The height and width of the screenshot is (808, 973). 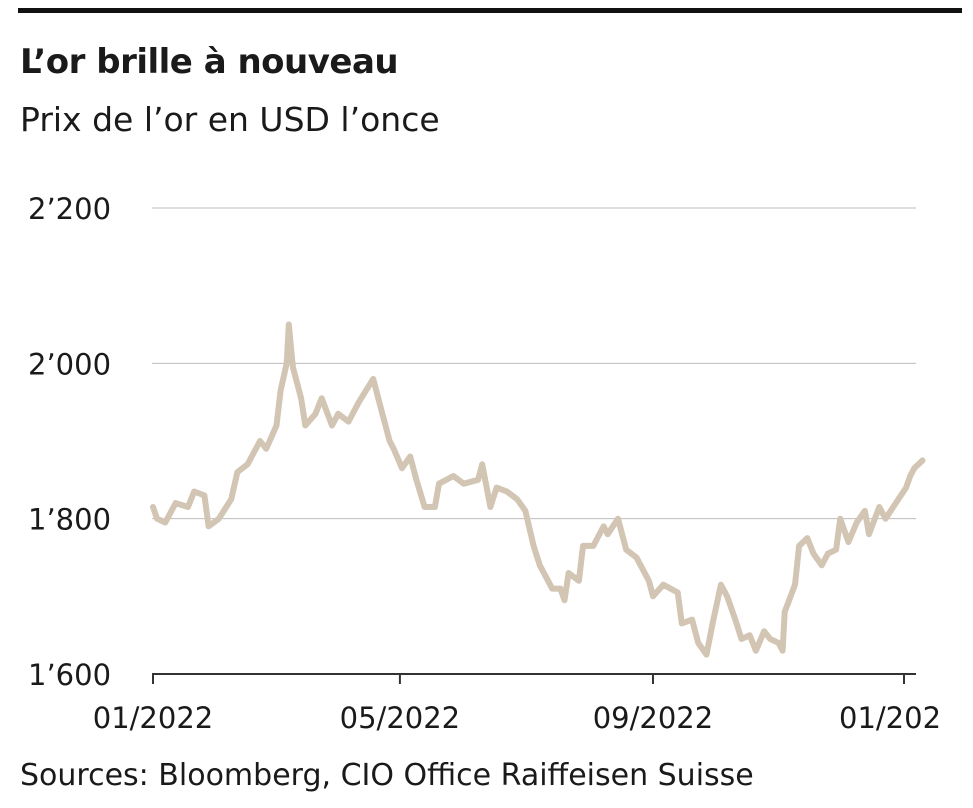 I want to click on chart-title: L’or brille à nouveau, so click(x=209, y=62).